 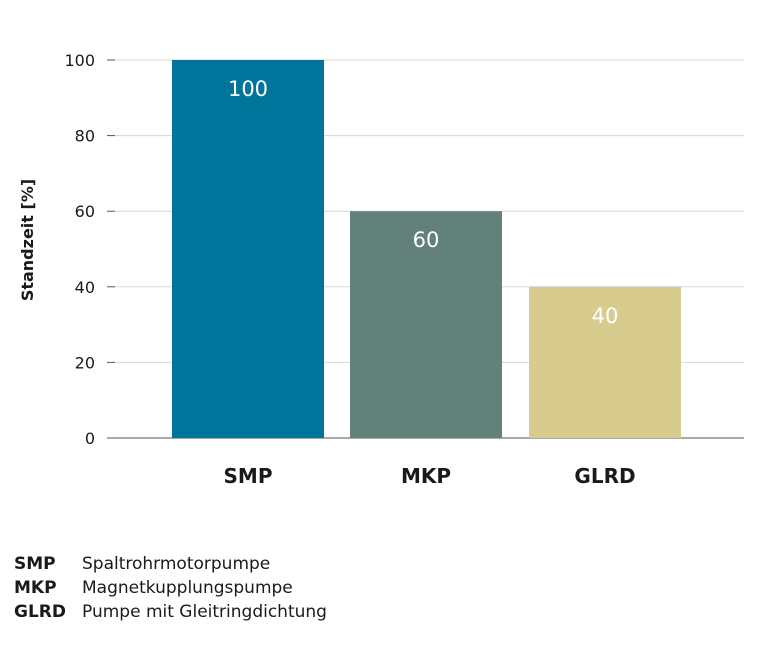 What do you see at coordinates (605, 316) in the screenshot?
I see `data-label: 40` at bounding box center [605, 316].